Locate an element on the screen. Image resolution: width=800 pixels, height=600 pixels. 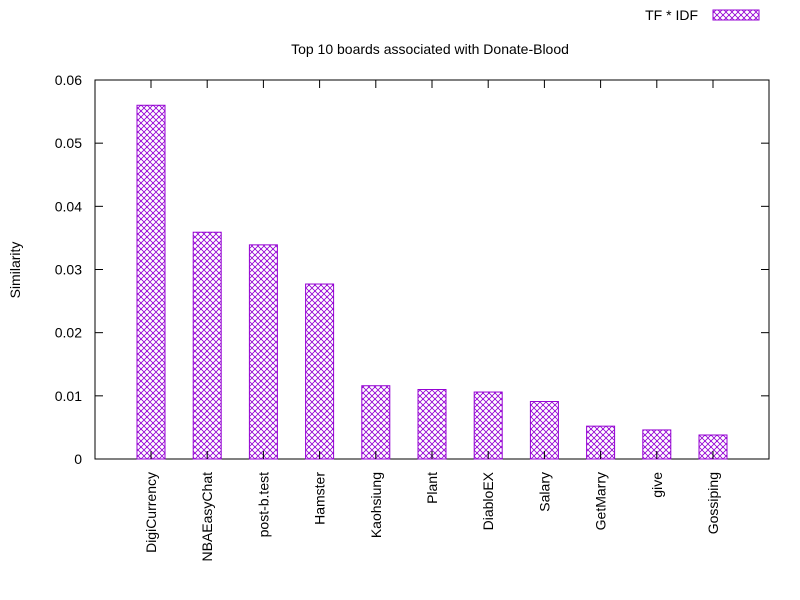
legend: TF * IDF is located at coordinates (702, 15).